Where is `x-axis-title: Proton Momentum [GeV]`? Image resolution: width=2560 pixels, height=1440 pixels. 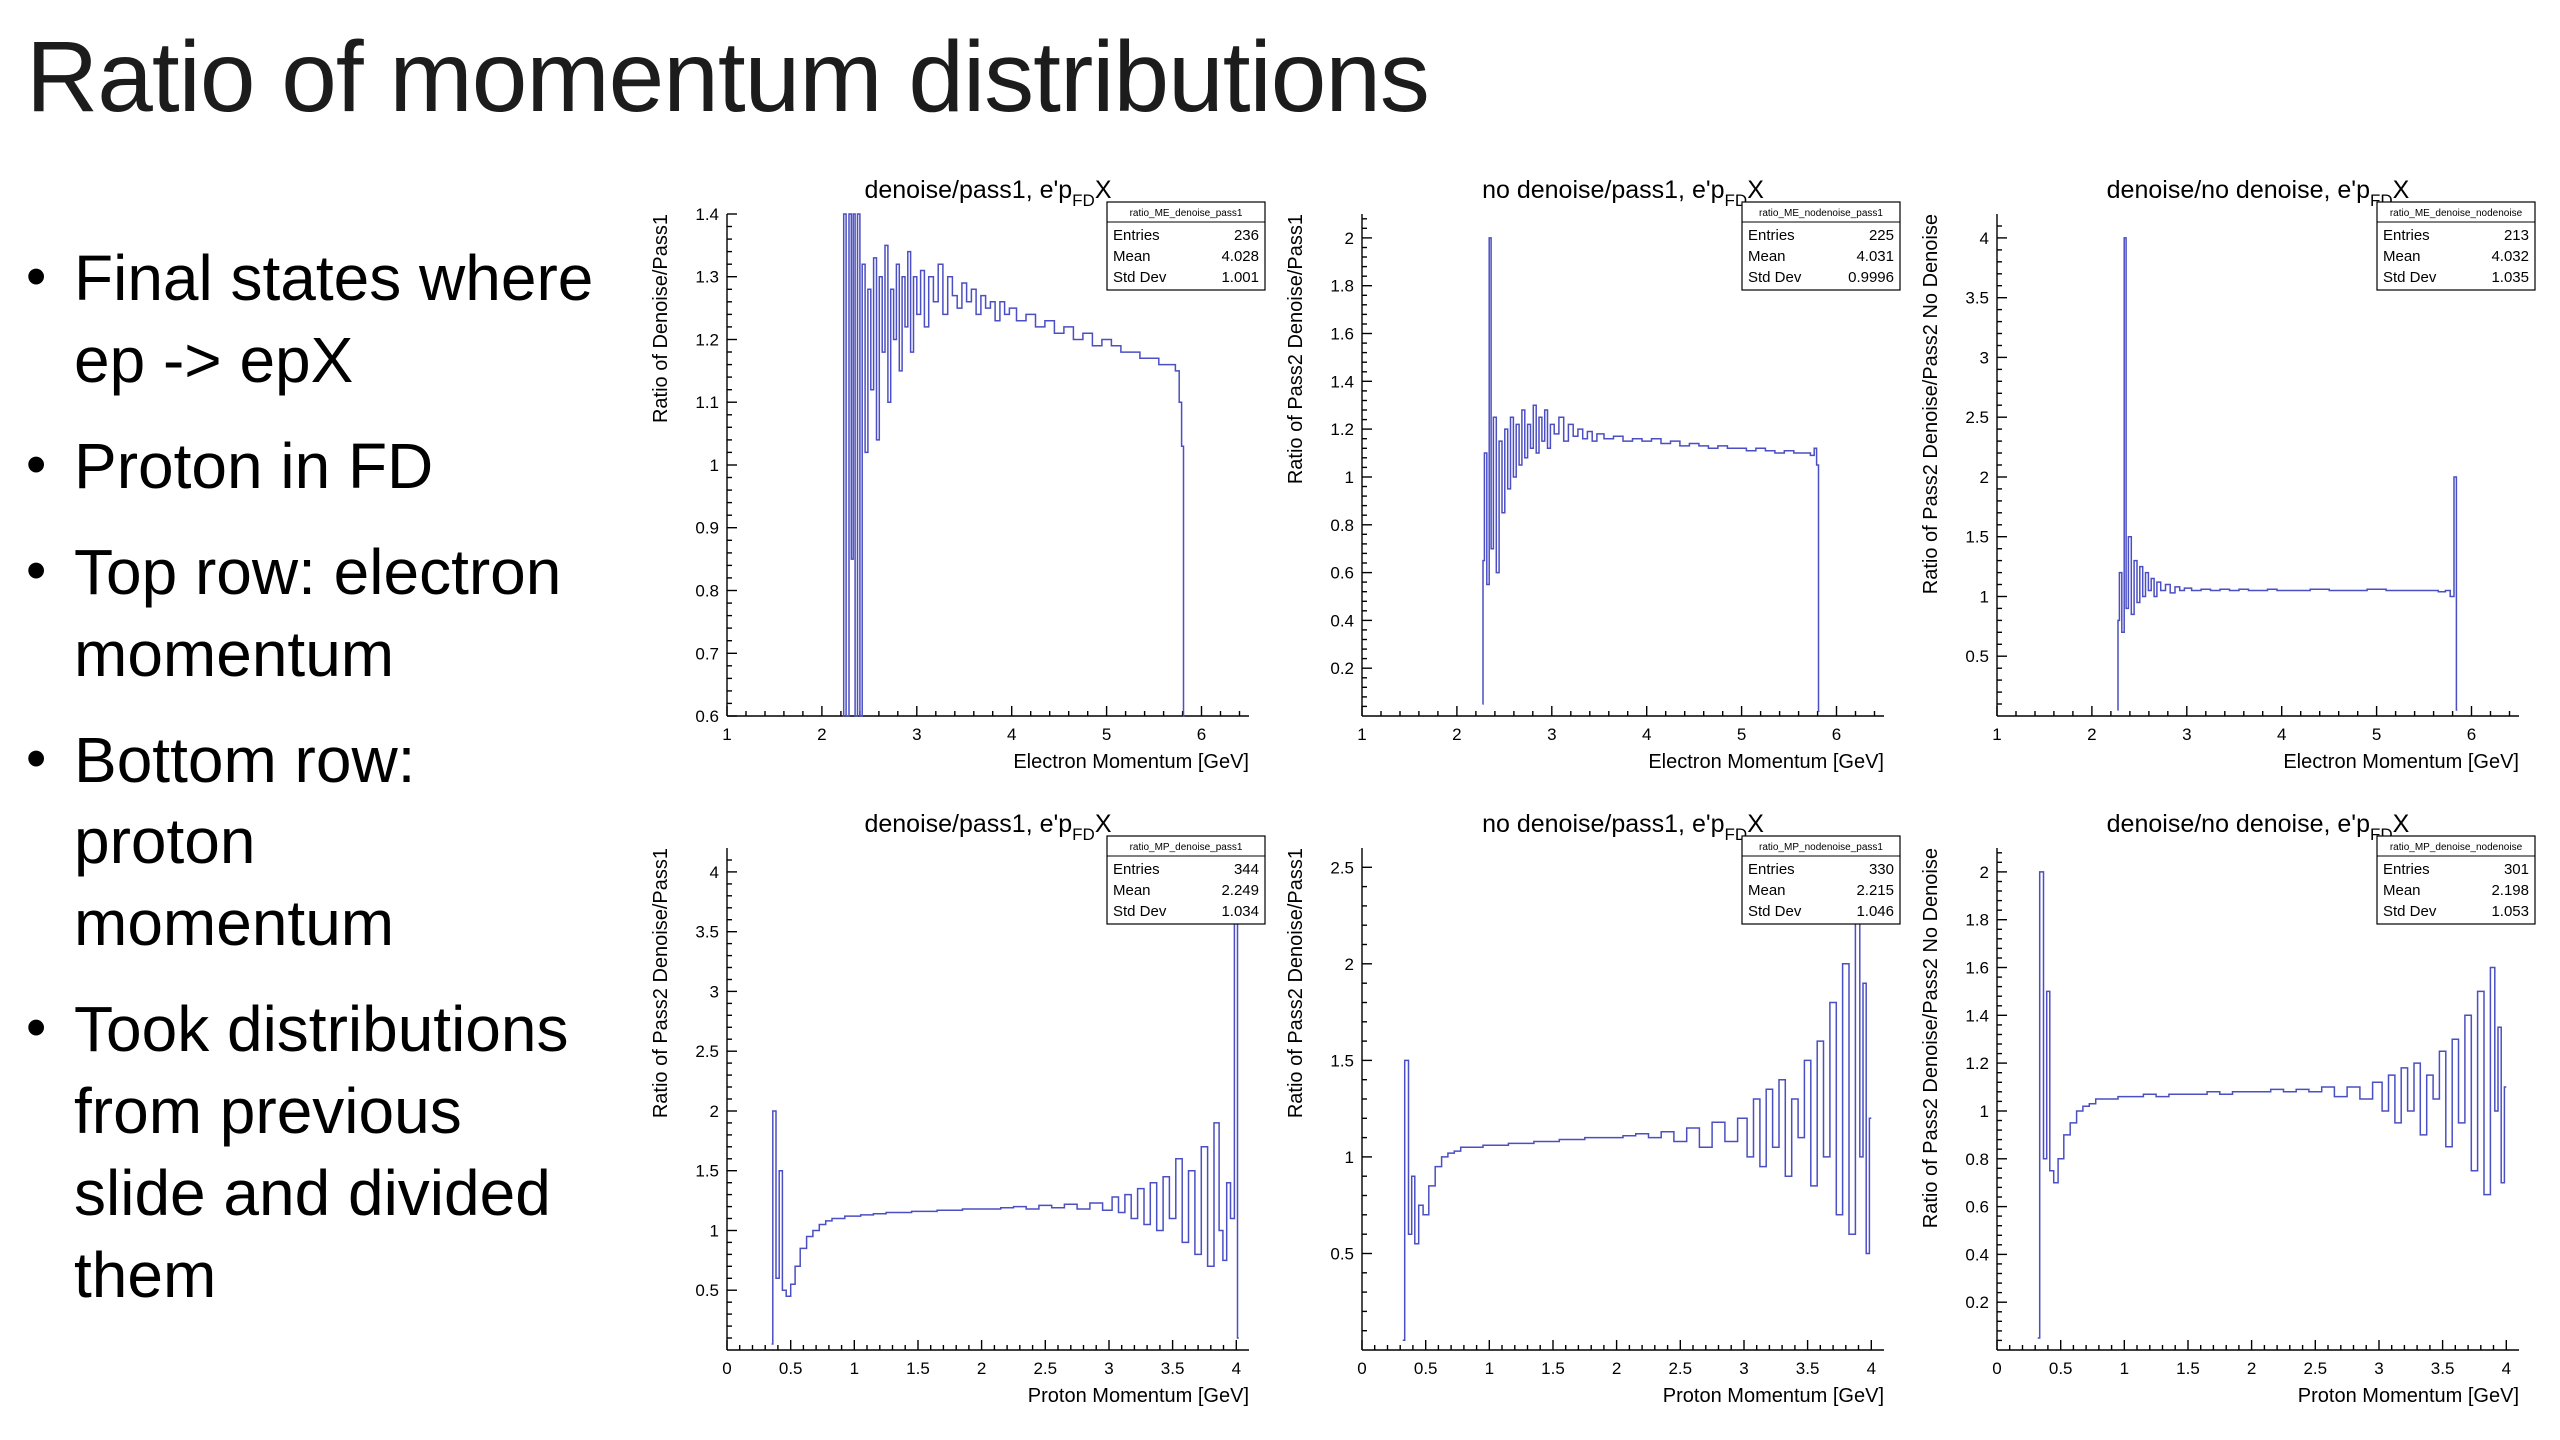
x-axis-title: Proton Momentum [GeV] is located at coordinates (1773, 1396).